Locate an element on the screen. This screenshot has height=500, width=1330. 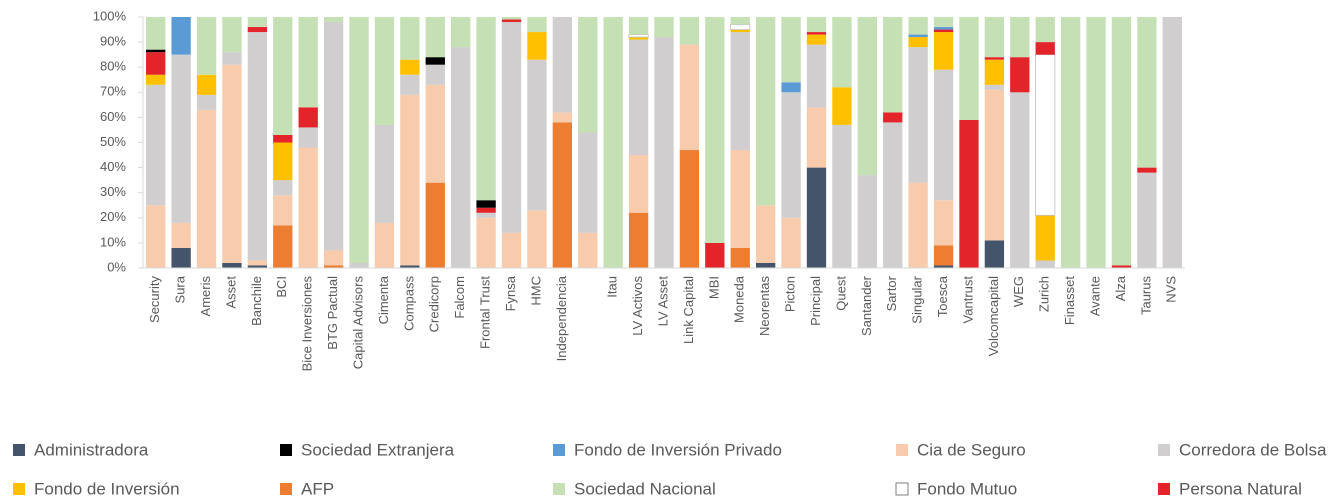
x-tick-label: Principal is located at coordinates (815, 301).